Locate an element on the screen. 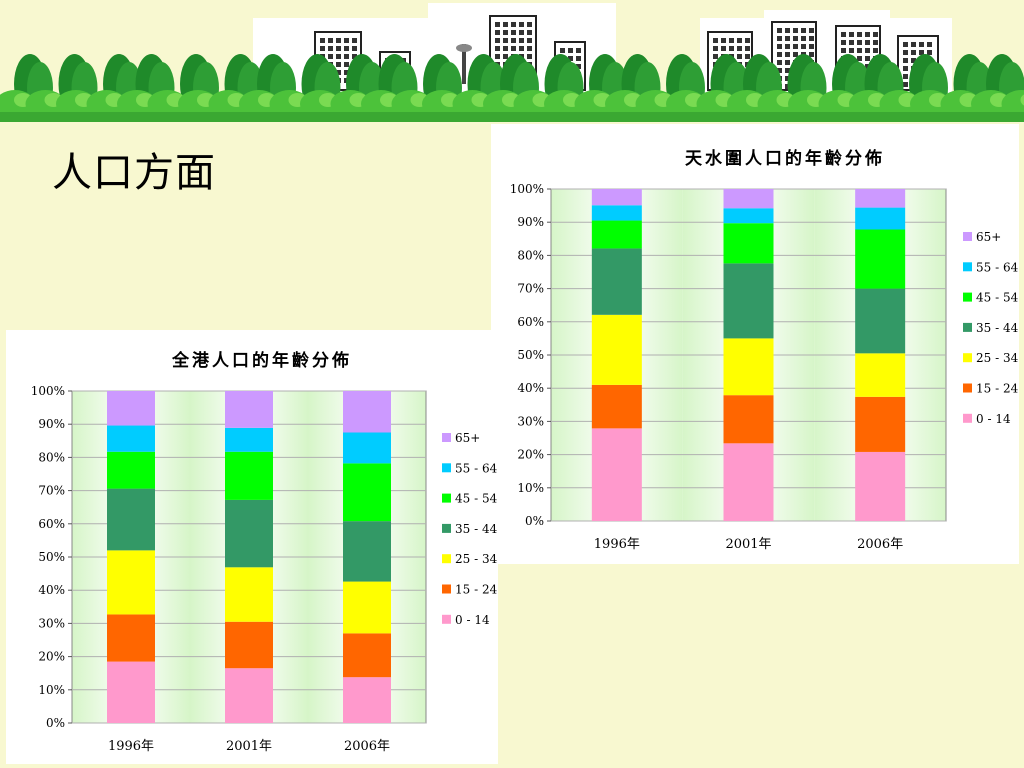 The height and width of the screenshot is (768, 1024). chart-title: 天水圍人口的年齡分佈 is located at coordinates (785, 159).